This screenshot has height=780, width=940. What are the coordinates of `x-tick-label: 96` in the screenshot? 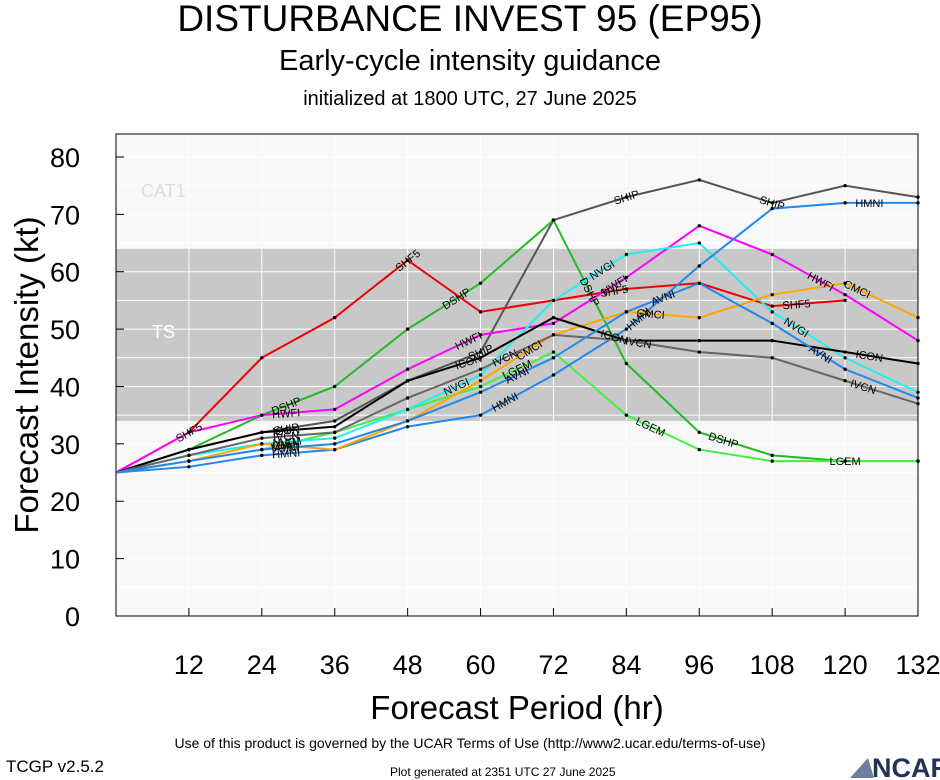 It's located at (699, 665).